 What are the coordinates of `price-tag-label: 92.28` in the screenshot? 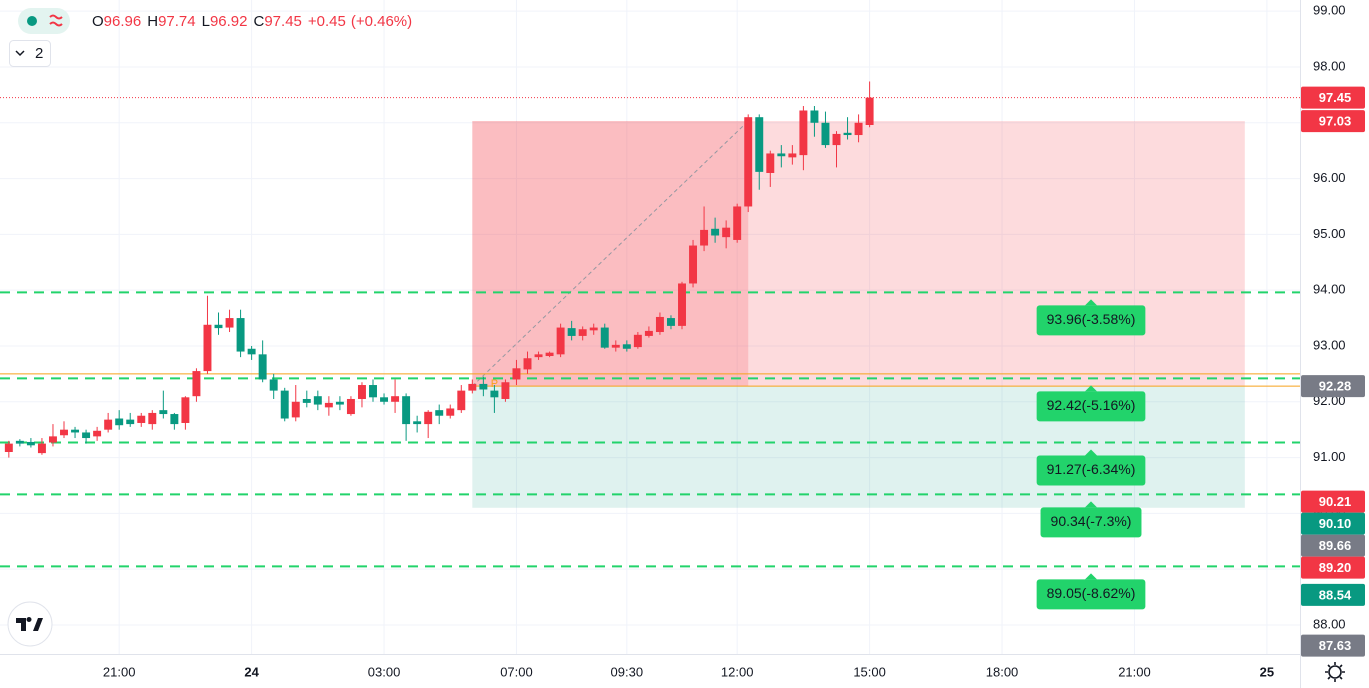 It's located at (1335, 386).